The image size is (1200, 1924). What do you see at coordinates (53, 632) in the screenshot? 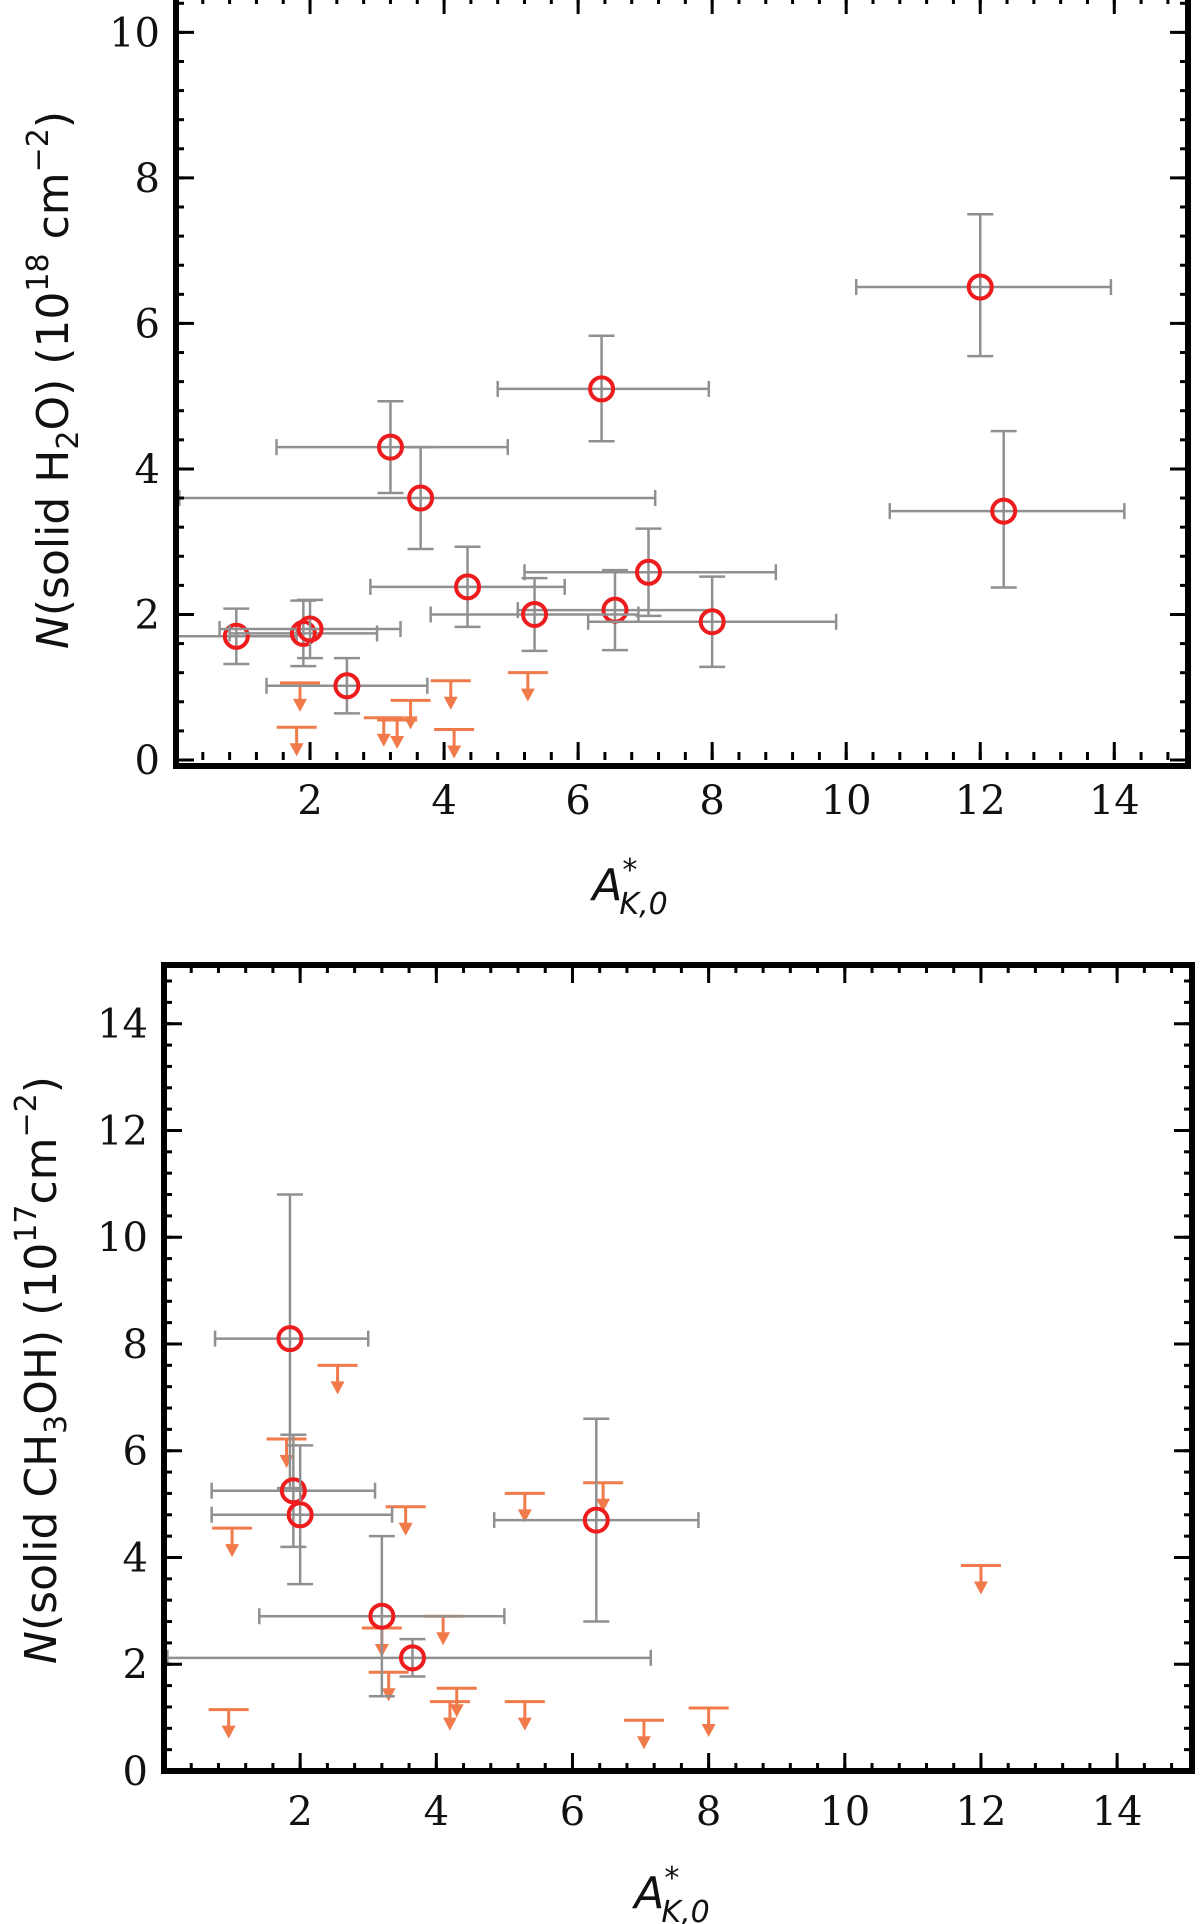
I see `y-label-pre: N` at bounding box center [53, 632].